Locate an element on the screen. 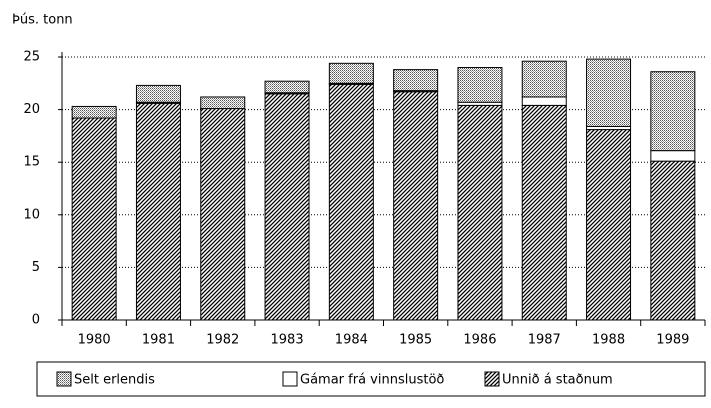 This screenshot has width=711, height=408. y-tick-label: 0 is located at coordinates (36, 320).